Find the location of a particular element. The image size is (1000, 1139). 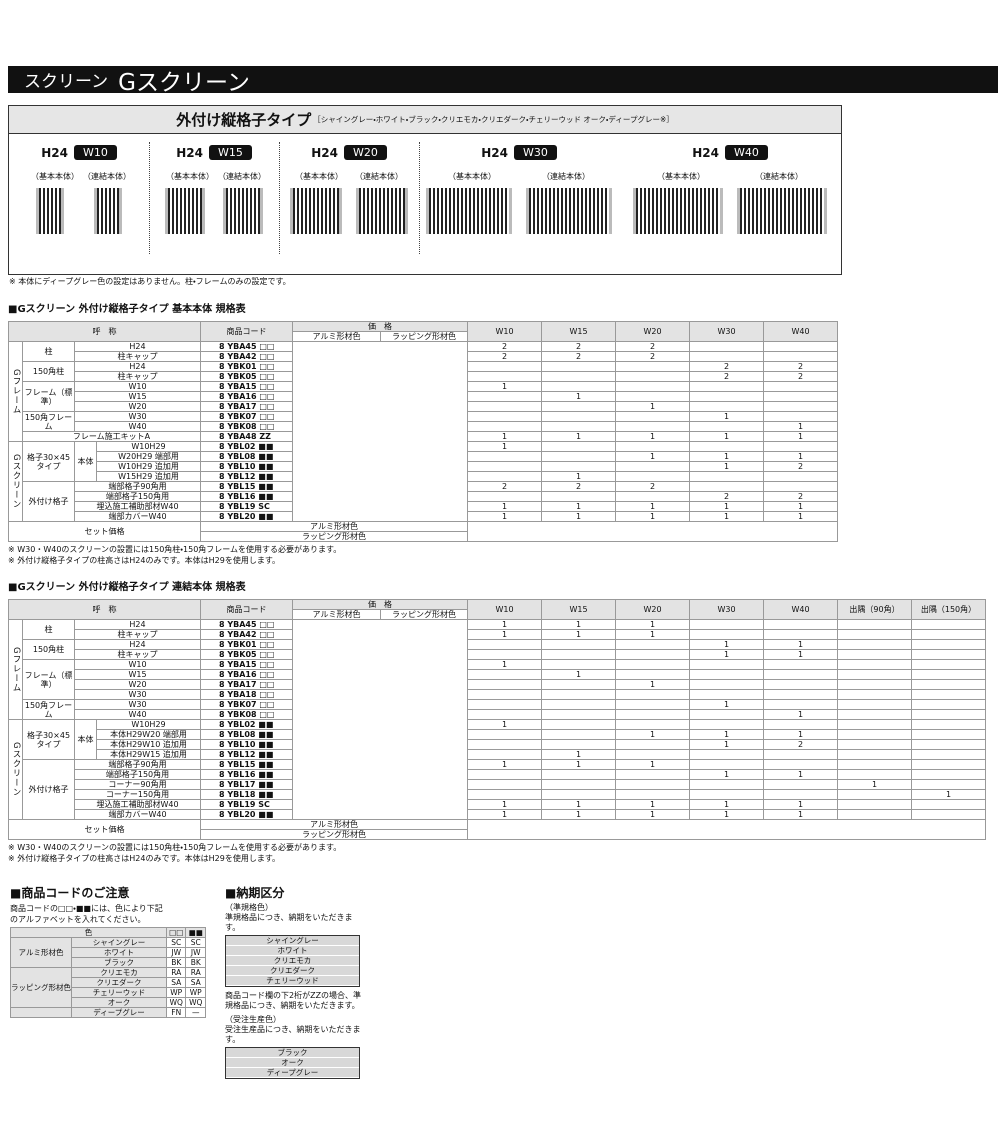

group-label: ラッピング形材色 is located at coordinates (41, 987).